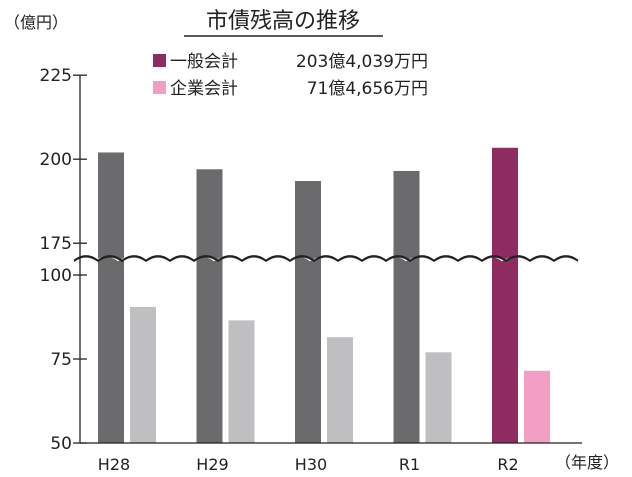 This screenshot has height=477, width=632. Describe the element at coordinates (507, 464) in the screenshot. I see `x-tick-label: R2` at that location.